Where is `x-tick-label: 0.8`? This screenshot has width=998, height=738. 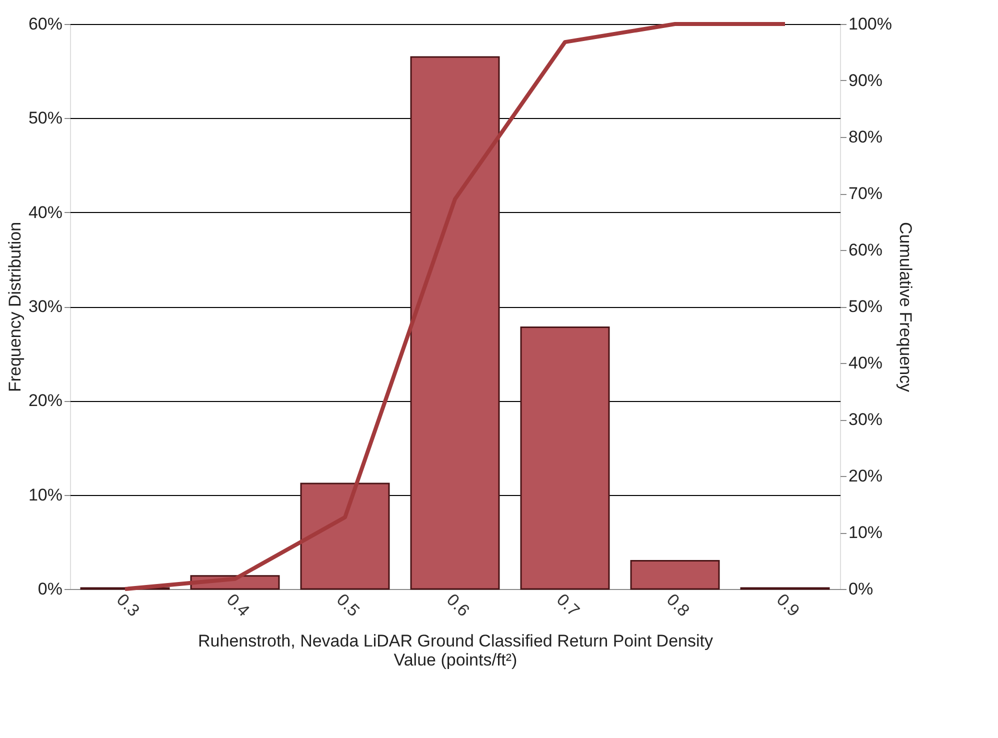 x-tick-label: 0.8 is located at coordinates (678, 605).